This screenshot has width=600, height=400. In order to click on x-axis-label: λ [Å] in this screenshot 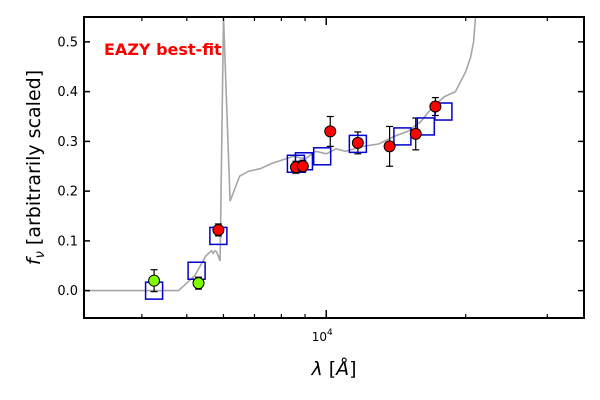, I will do `click(333, 368)`.